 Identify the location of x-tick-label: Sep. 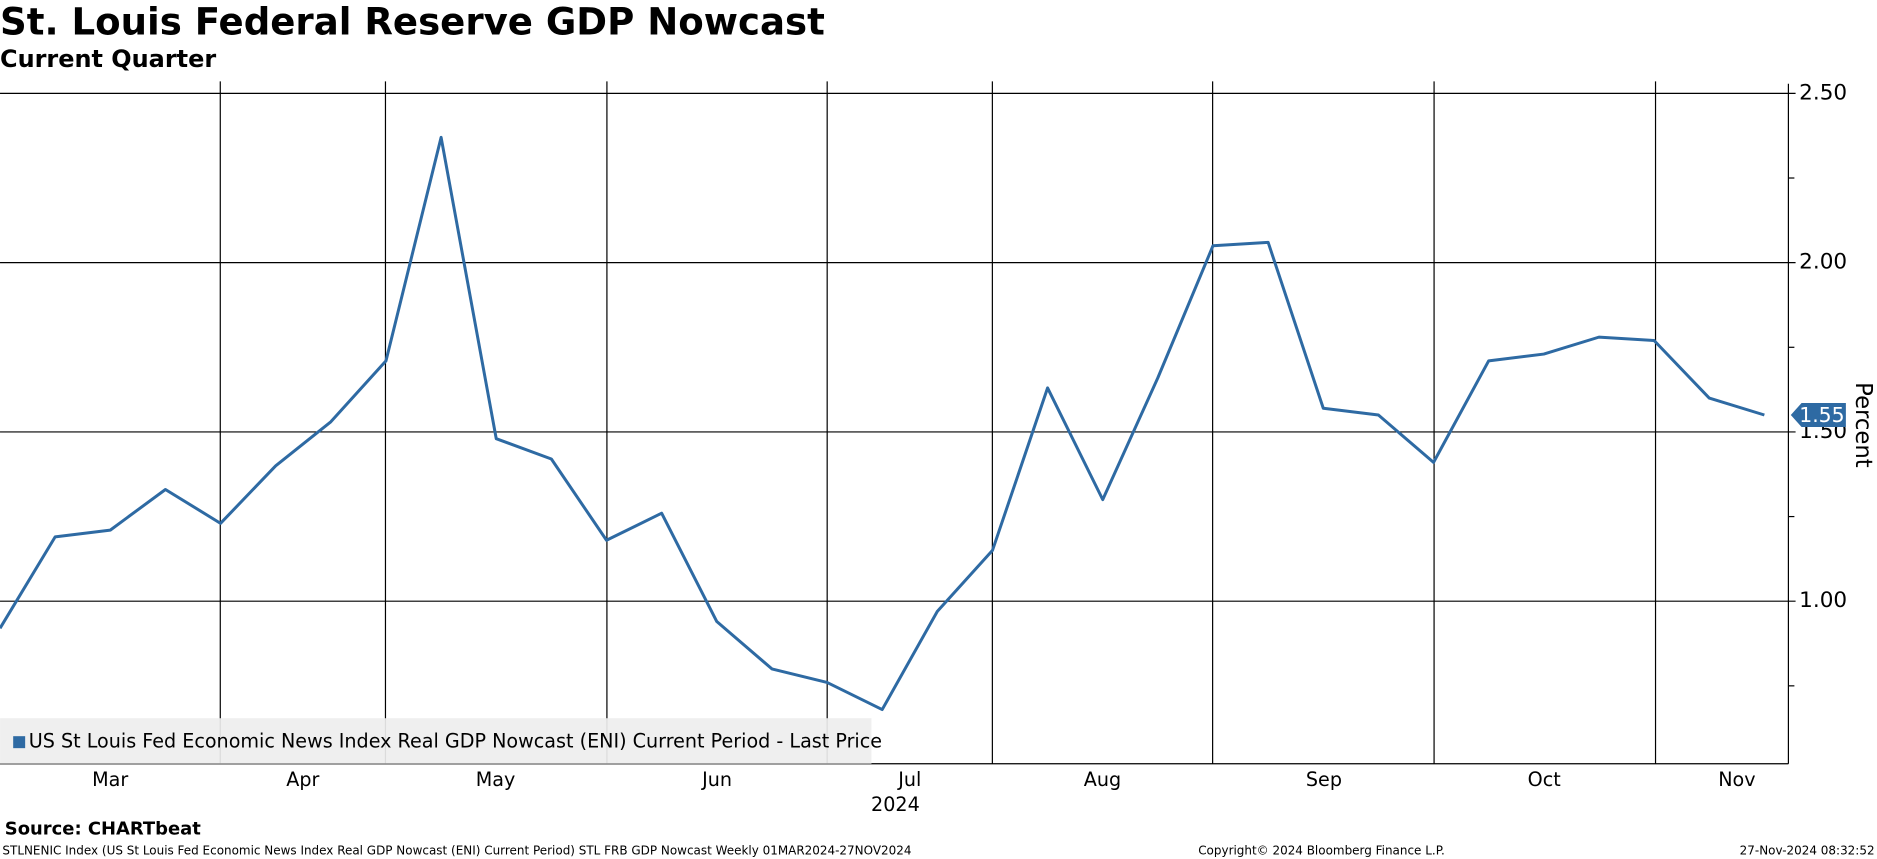
(1324, 779).